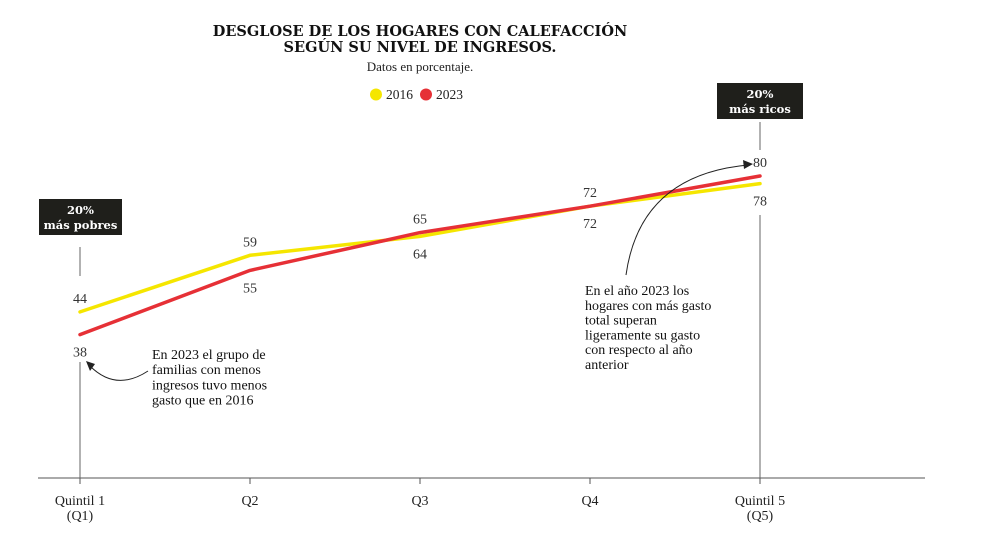 This screenshot has height=542, width=990. What do you see at coordinates (419, 501) in the screenshot?
I see `x-tick-label: Q3` at bounding box center [419, 501].